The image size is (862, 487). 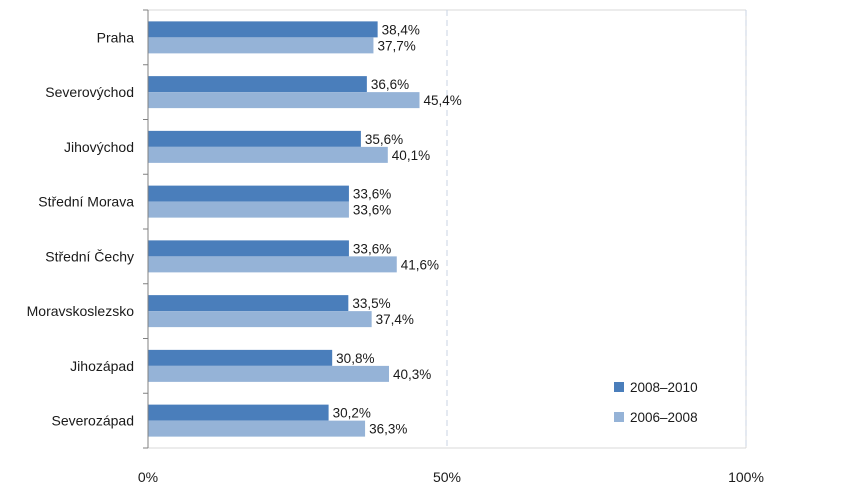 What do you see at coordinates (81, 311) in the screenshot?
I see `category-label: Moravskoslezsko` at bounding box center [81, 311].